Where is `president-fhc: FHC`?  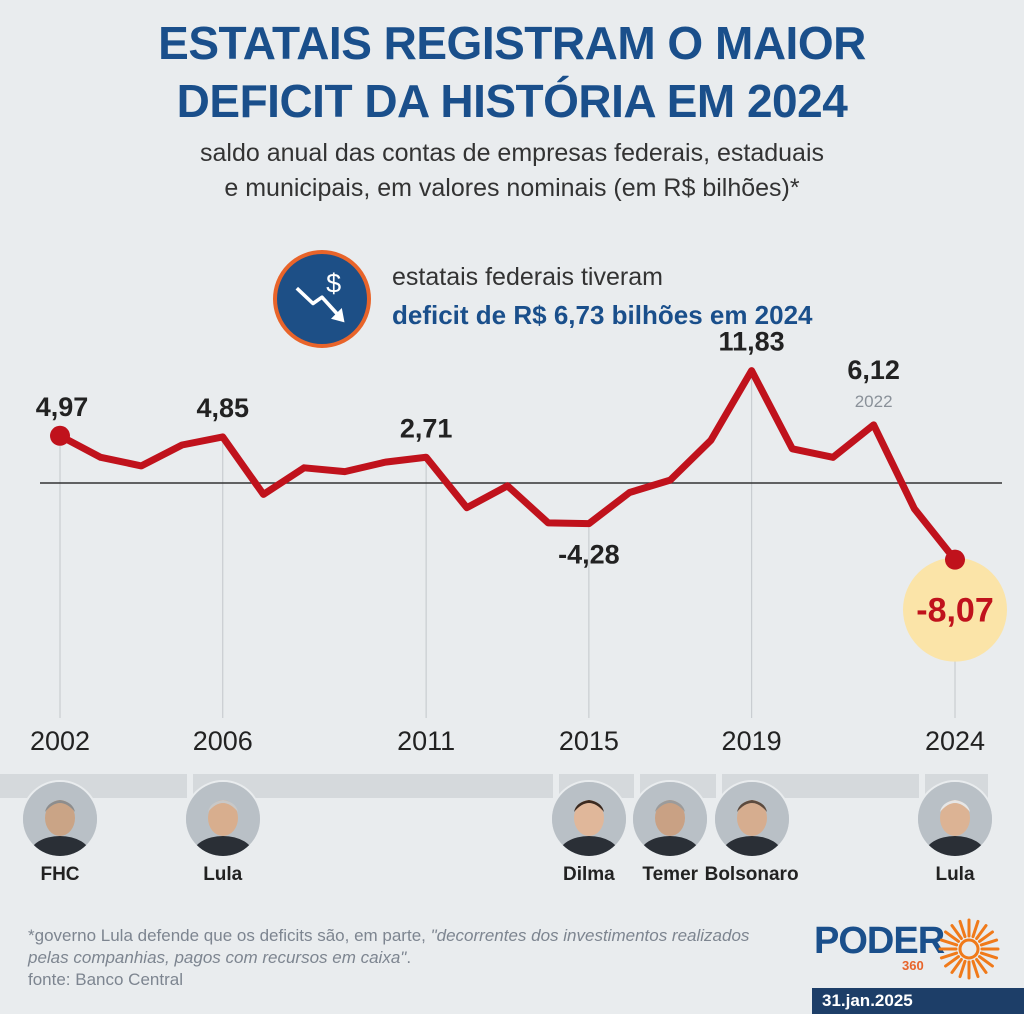
president-fhc: FHC is located at coordinates (60, 833).